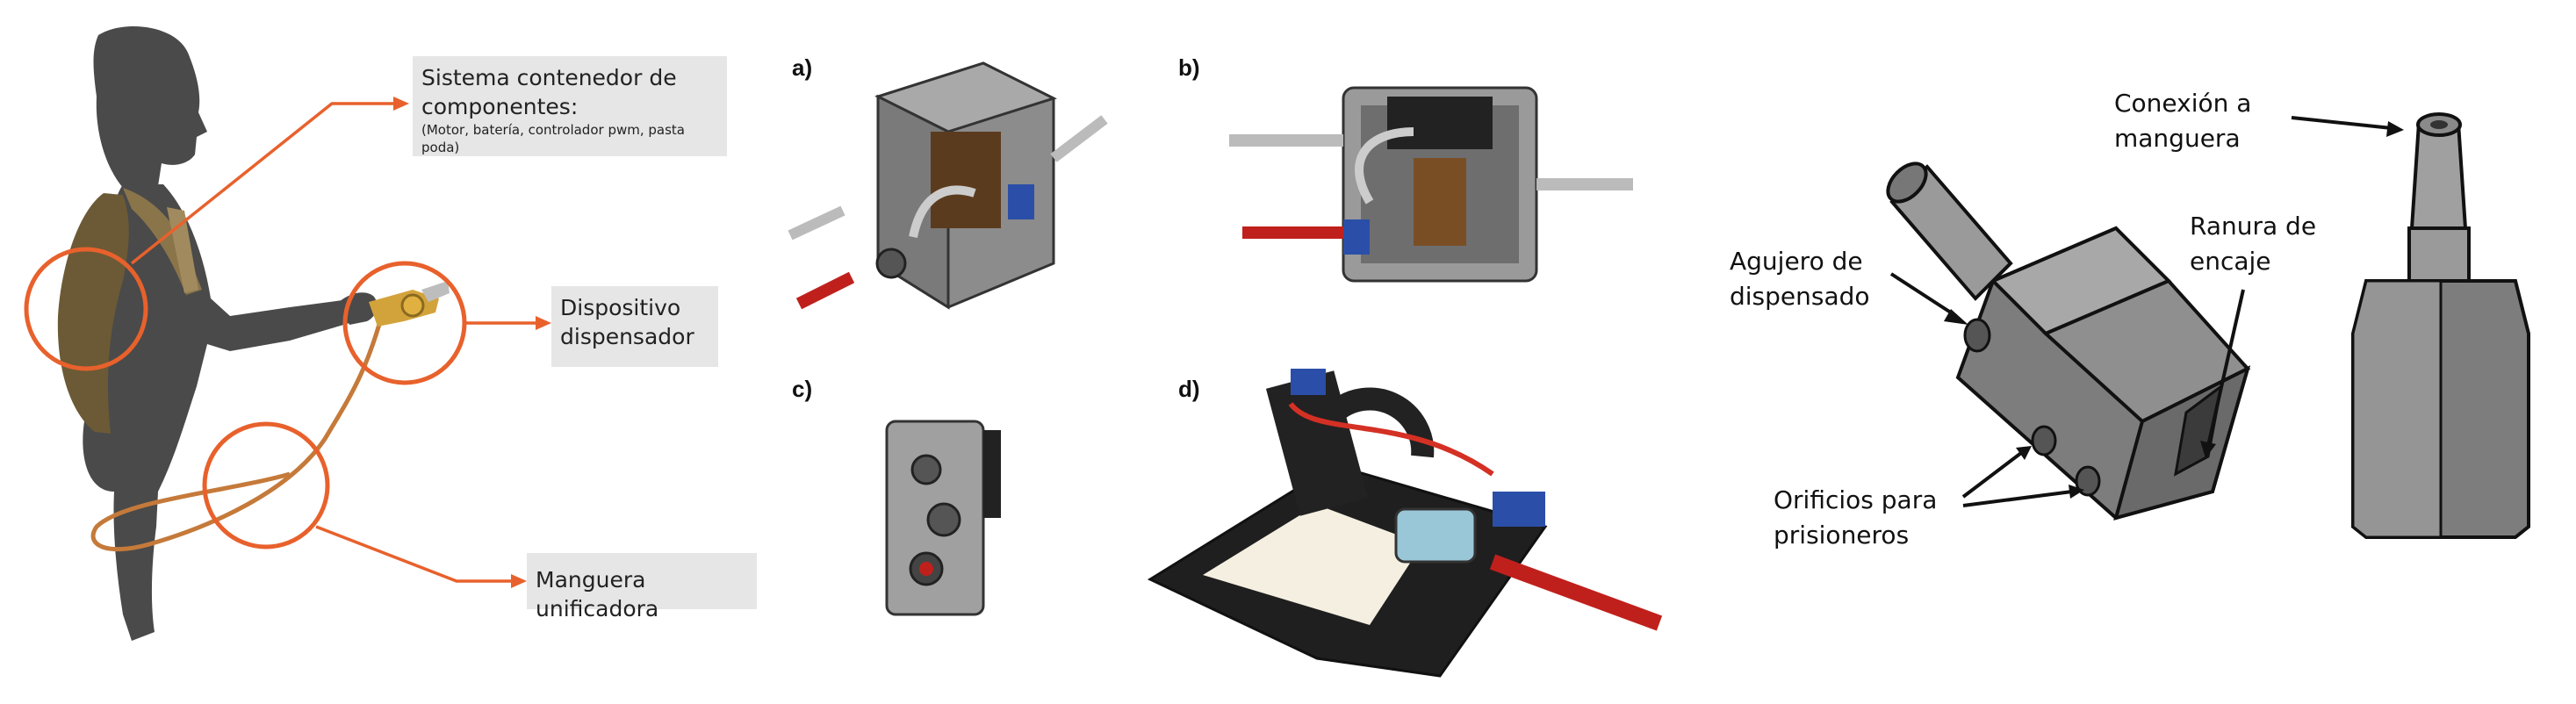 Image resolution: width=2576 pixels, height=704 pixels. Describe the element at coordinates (1992, 475) in the screenshot. I see `set-screw-arrow-upper` at that location.